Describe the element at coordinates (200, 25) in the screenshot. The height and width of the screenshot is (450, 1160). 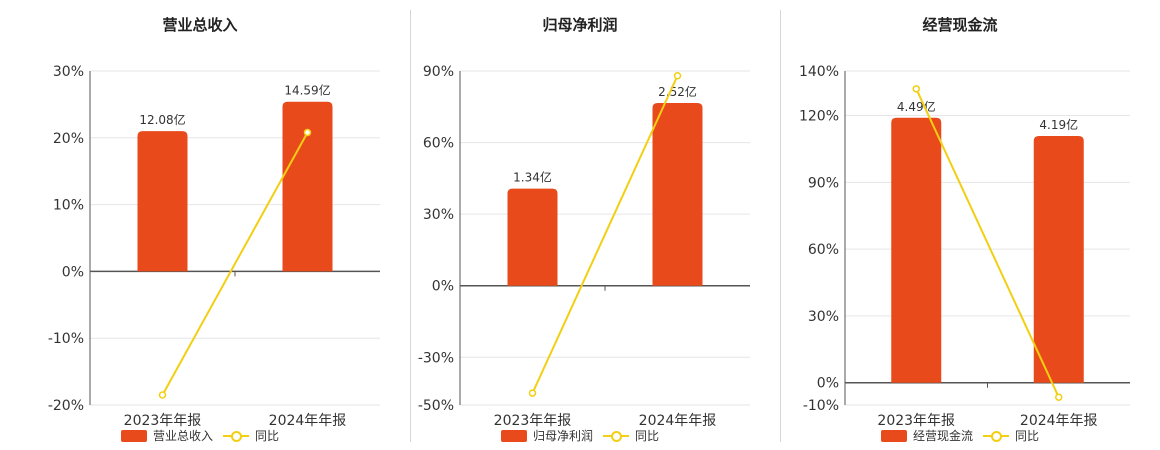
I see `chart-title: 营业总收入` at that location.